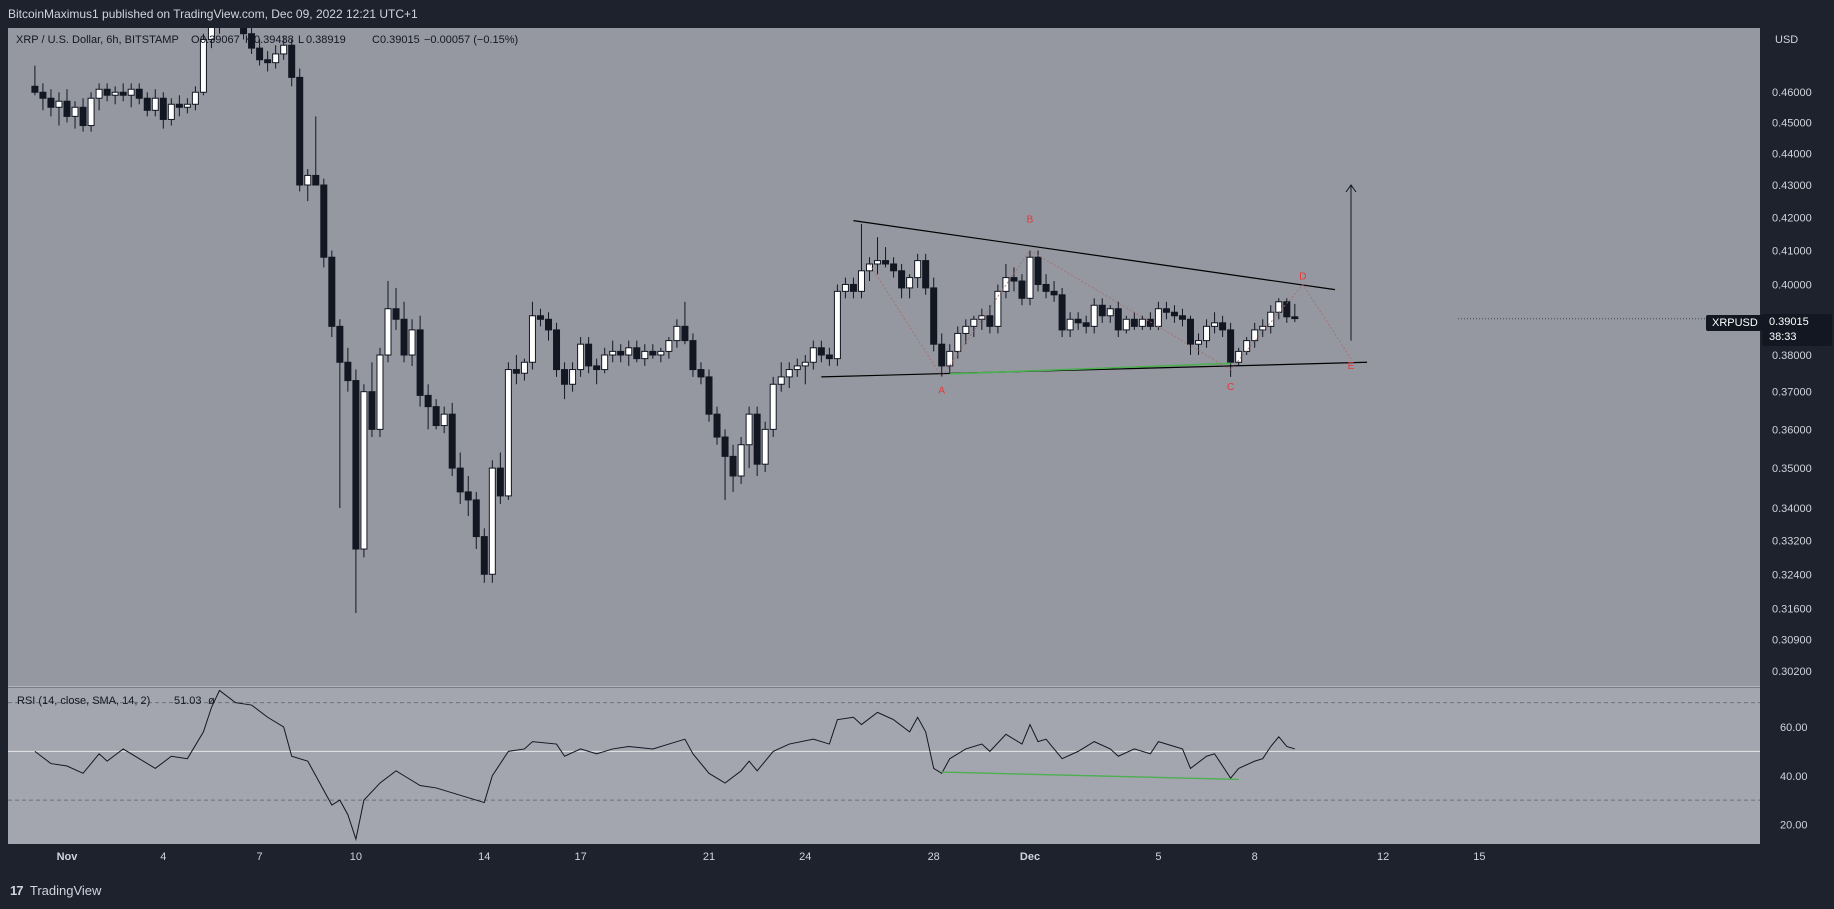 The width and height of the screenshot is (1834, 909). I want to click on annotation-layer: A B C D E, so click(1290, 290).